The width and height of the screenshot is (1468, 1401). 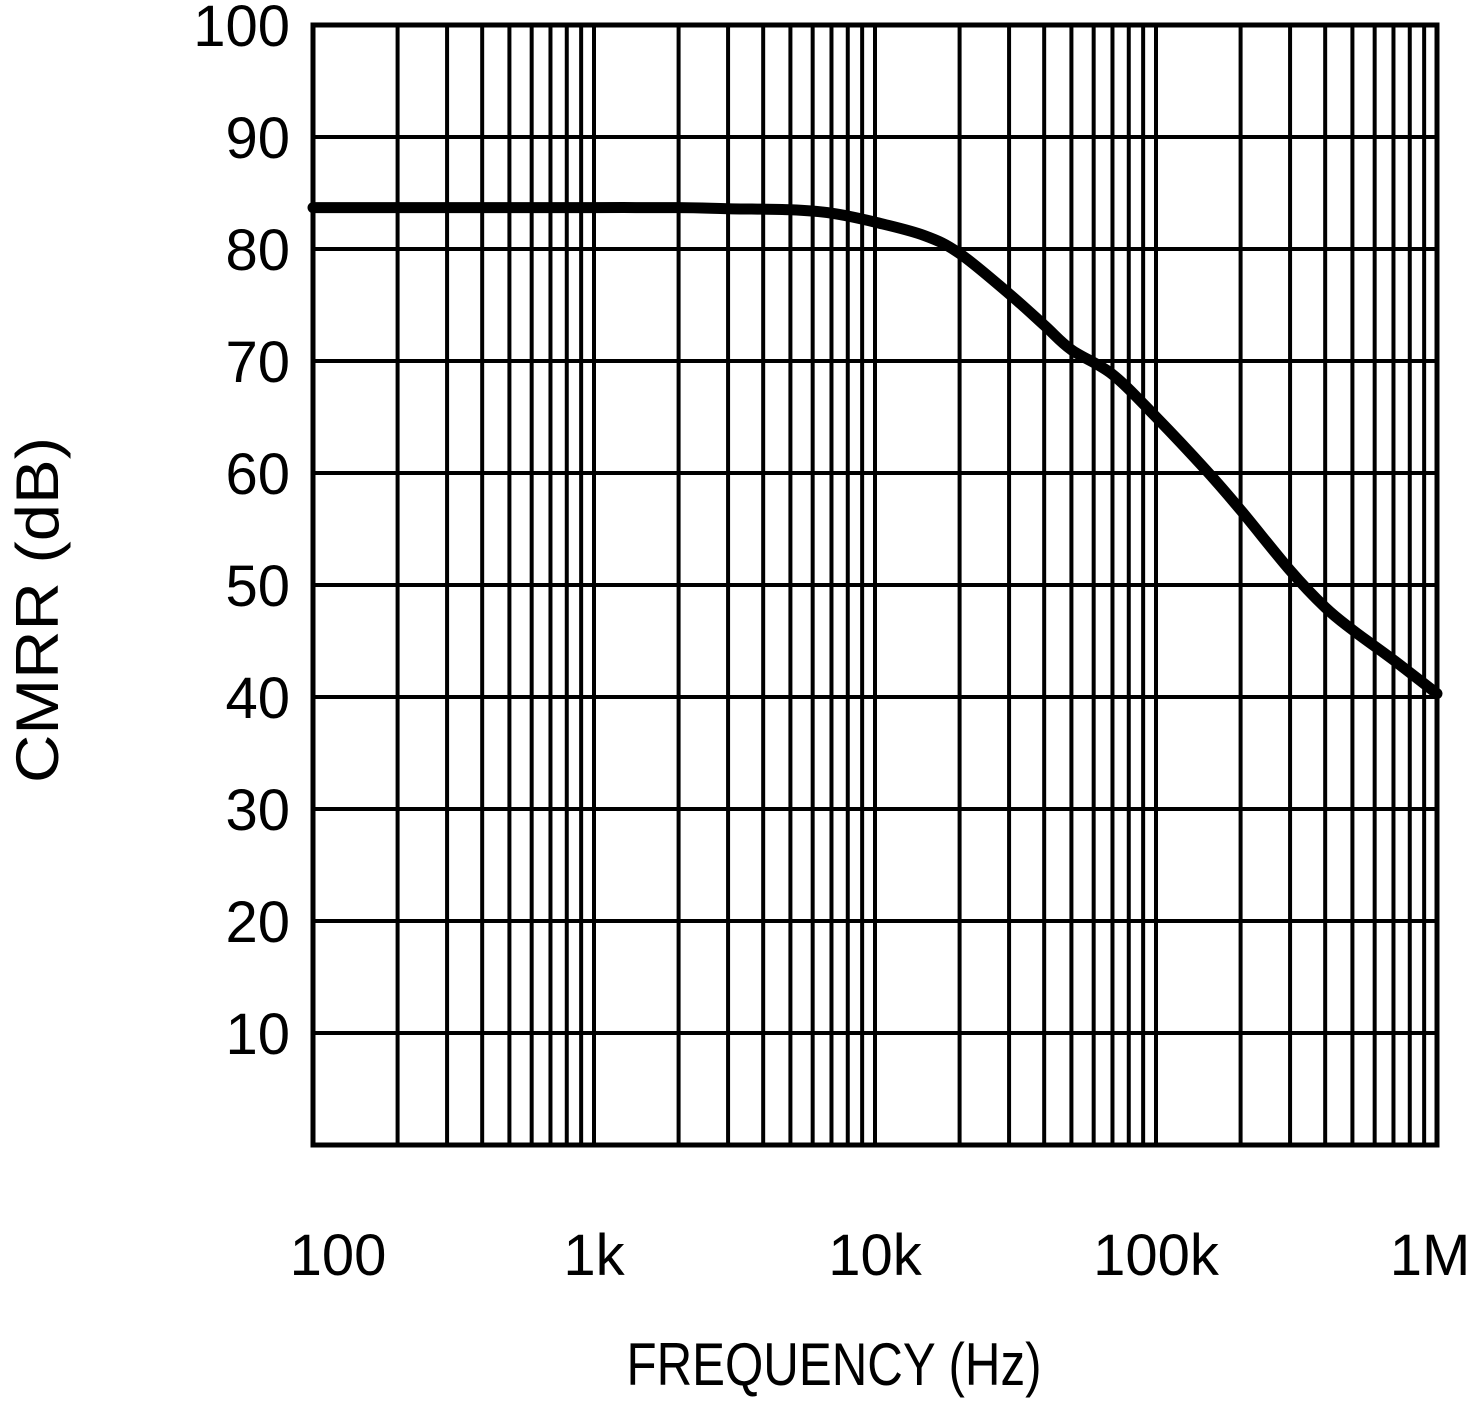 What do you see at coordinates (37, 610) in the screenshot?
I see `y-axis-title: CMRR (dB)` at bounding box center [37, 610].